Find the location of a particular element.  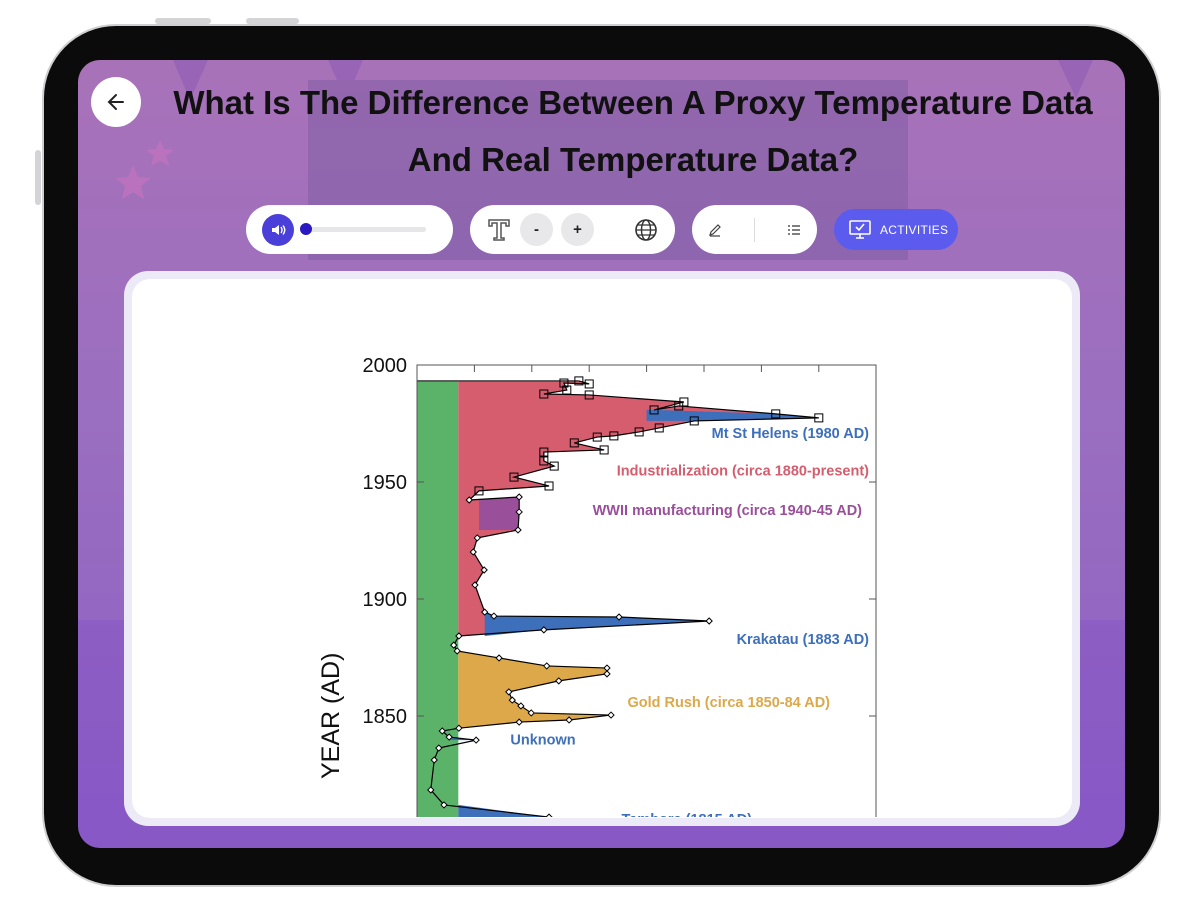

activities-label: ACTIVITIES is located at coordinates (914, 229).